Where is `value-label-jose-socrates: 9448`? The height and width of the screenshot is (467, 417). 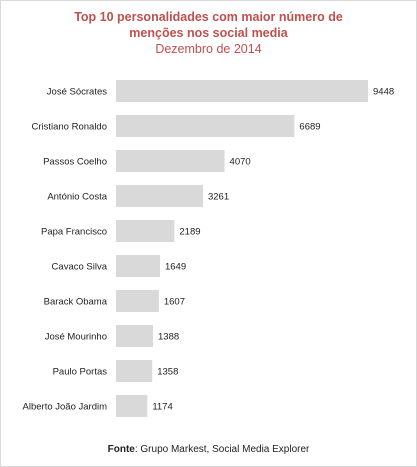
value-label-jose-socrates: 9448 is located at coordinates (383, 92).